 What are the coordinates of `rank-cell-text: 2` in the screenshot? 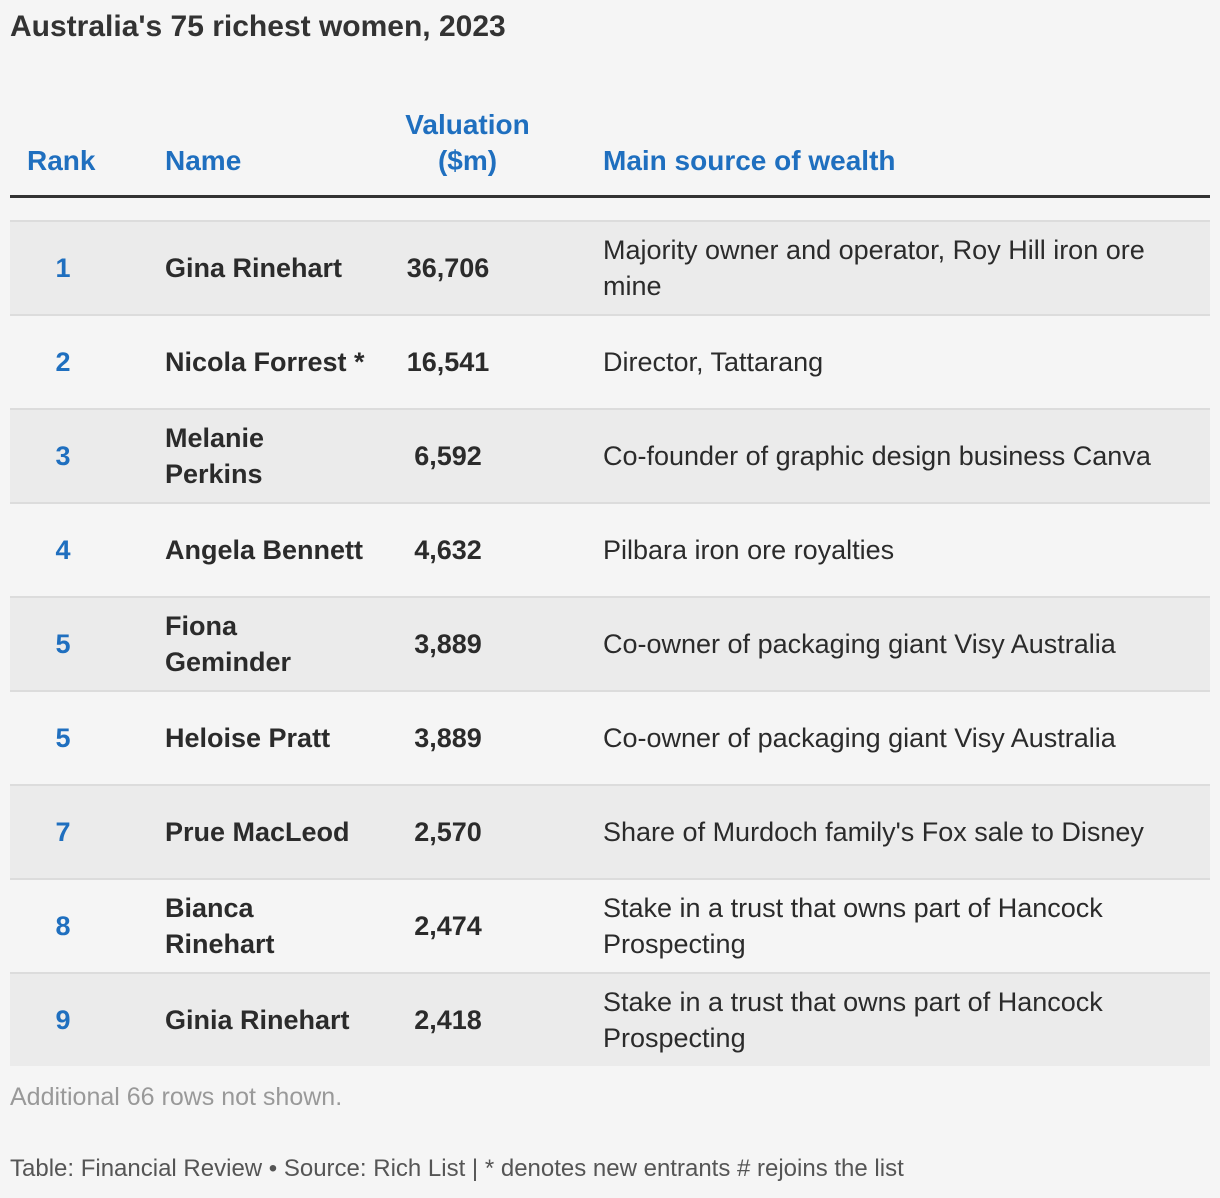 It's located at (63, 362).